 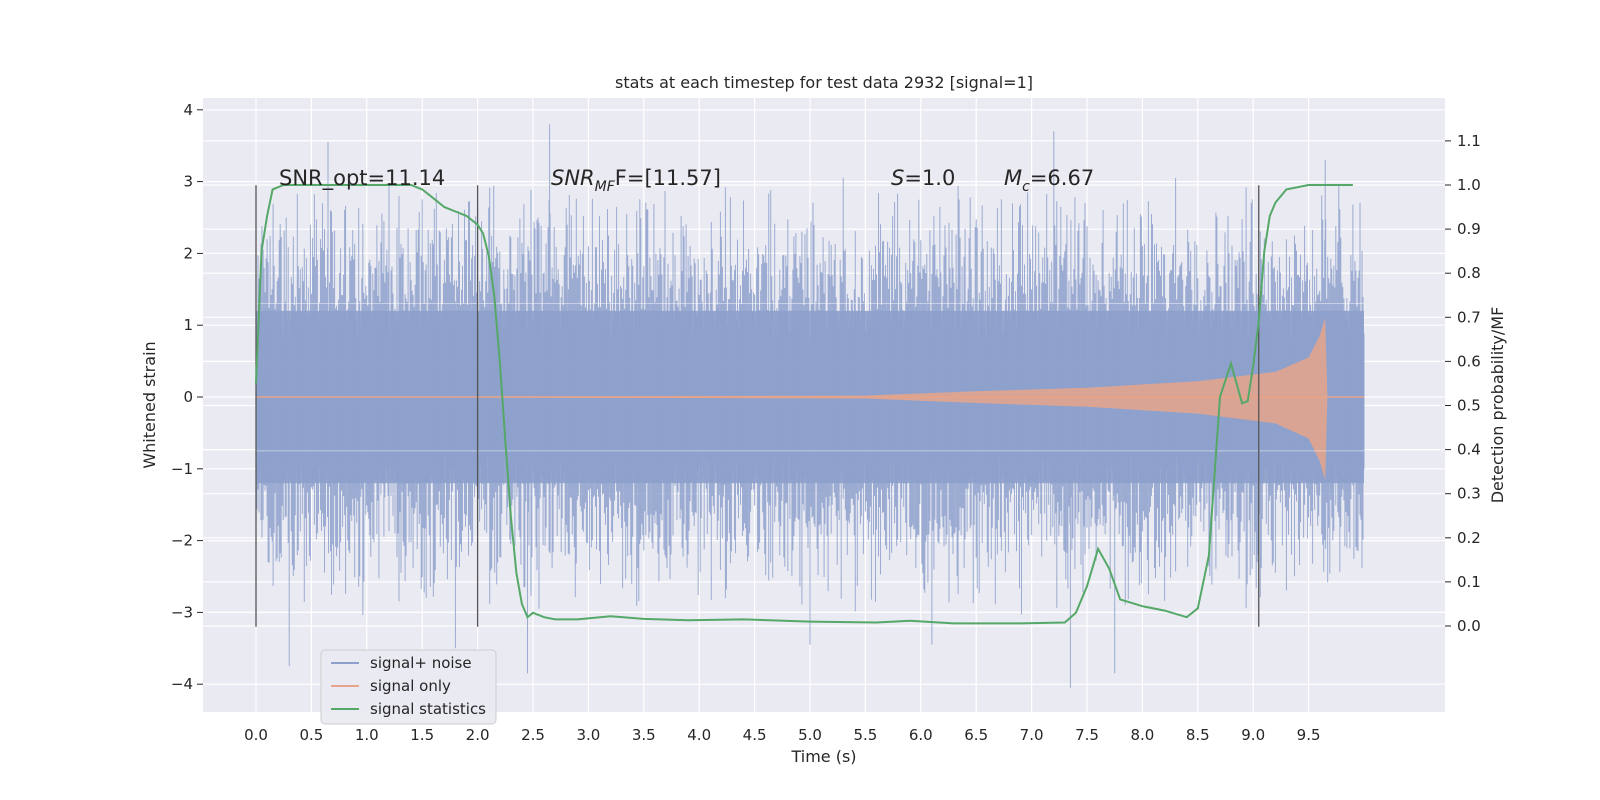 I want to click on x-tick-label: 0.0, so click(x=256, y=735).